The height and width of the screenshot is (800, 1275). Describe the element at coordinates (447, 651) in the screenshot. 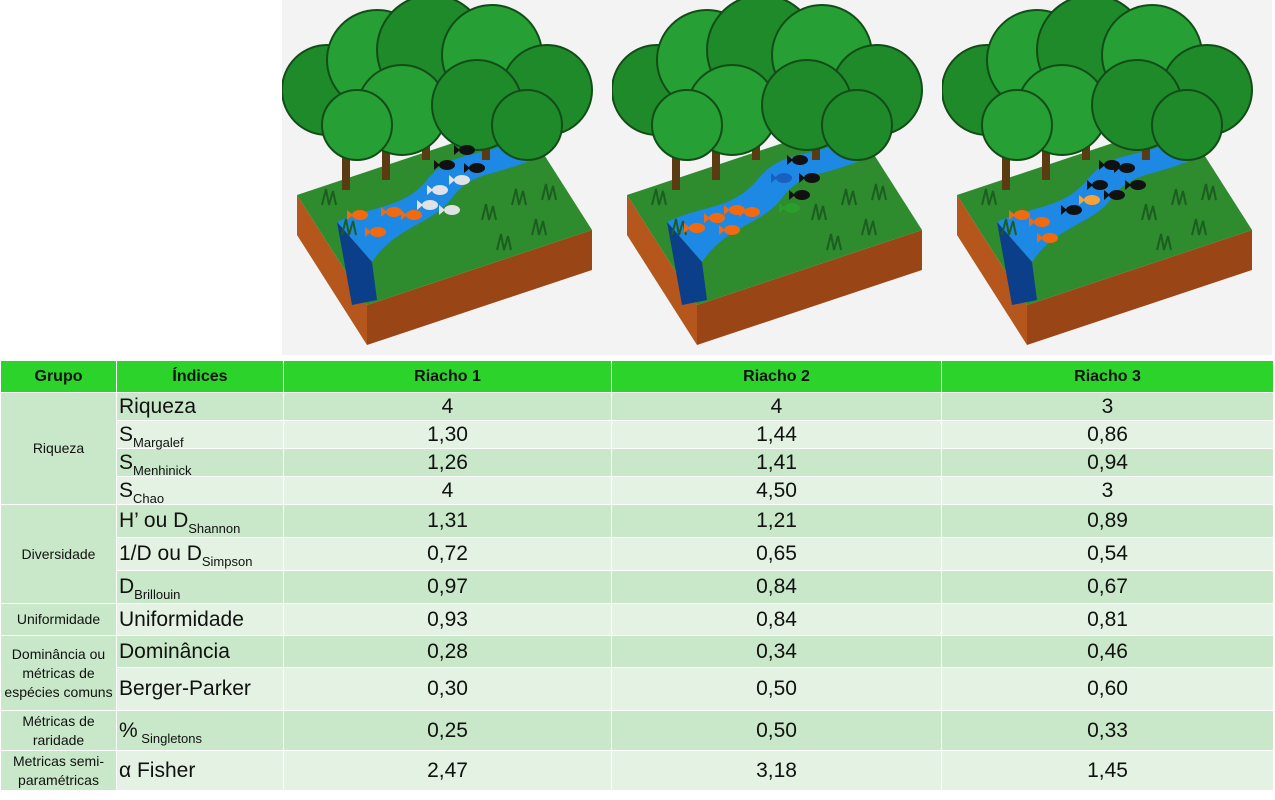

I see `value-riacho-1: 0,28` at that location.